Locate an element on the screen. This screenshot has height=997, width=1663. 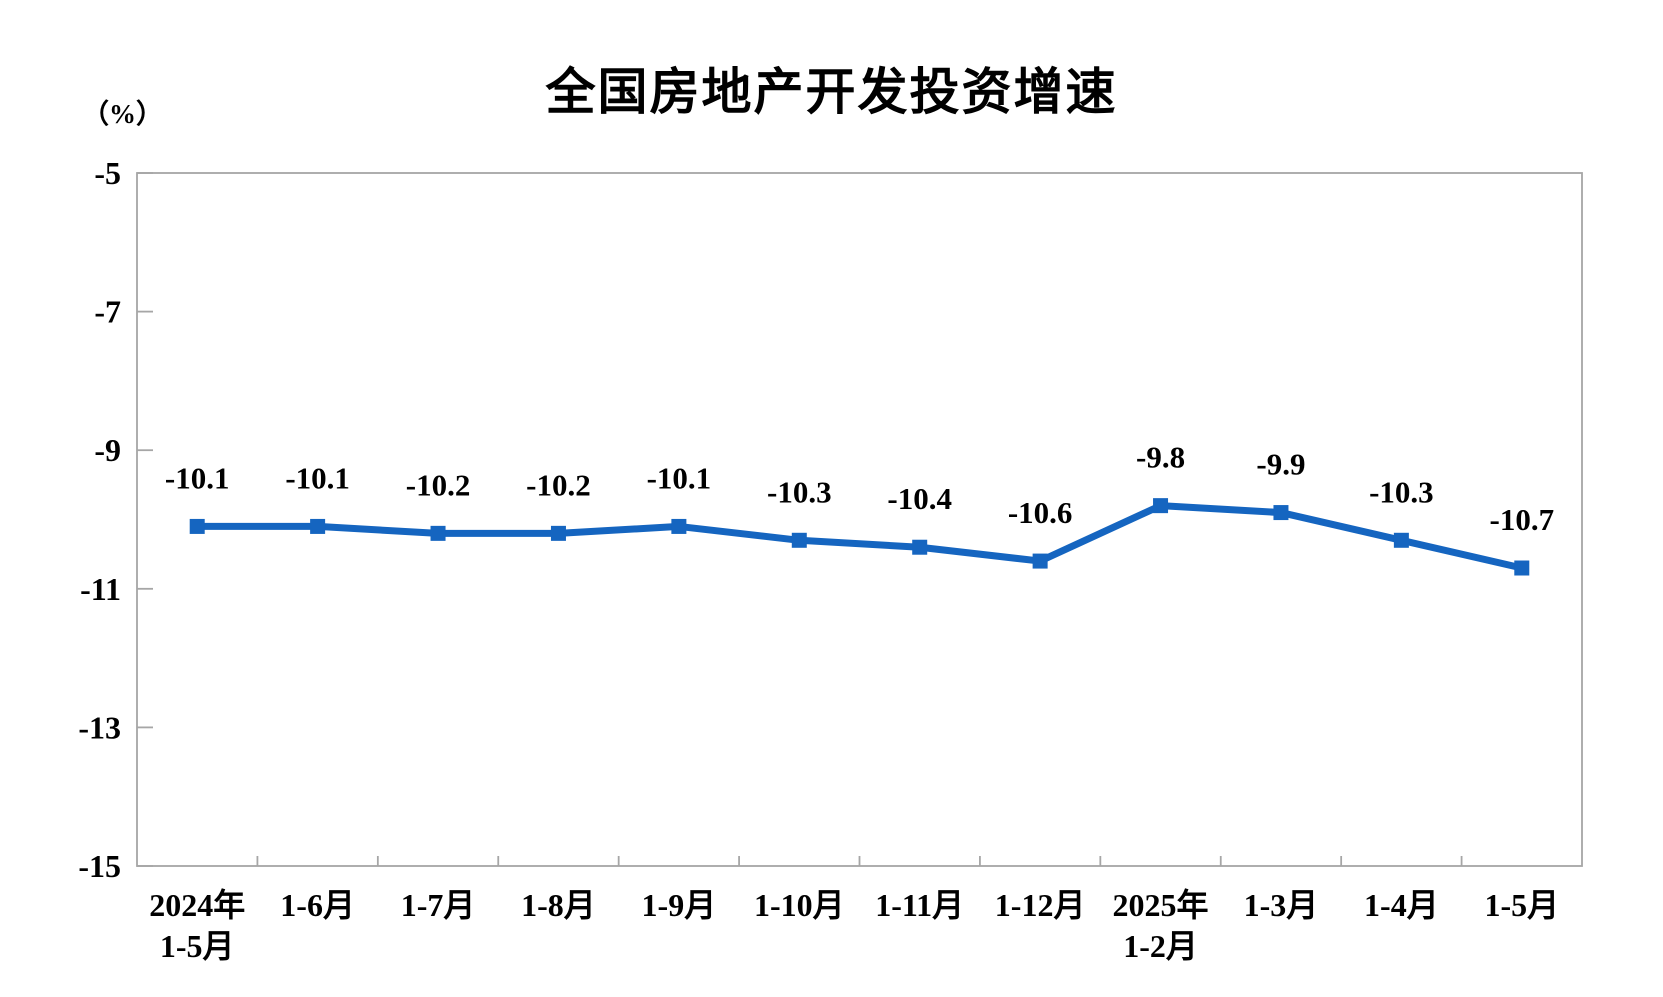
chart-title: 全国房地产开发投资增速 is located at coordinates (831, 92).